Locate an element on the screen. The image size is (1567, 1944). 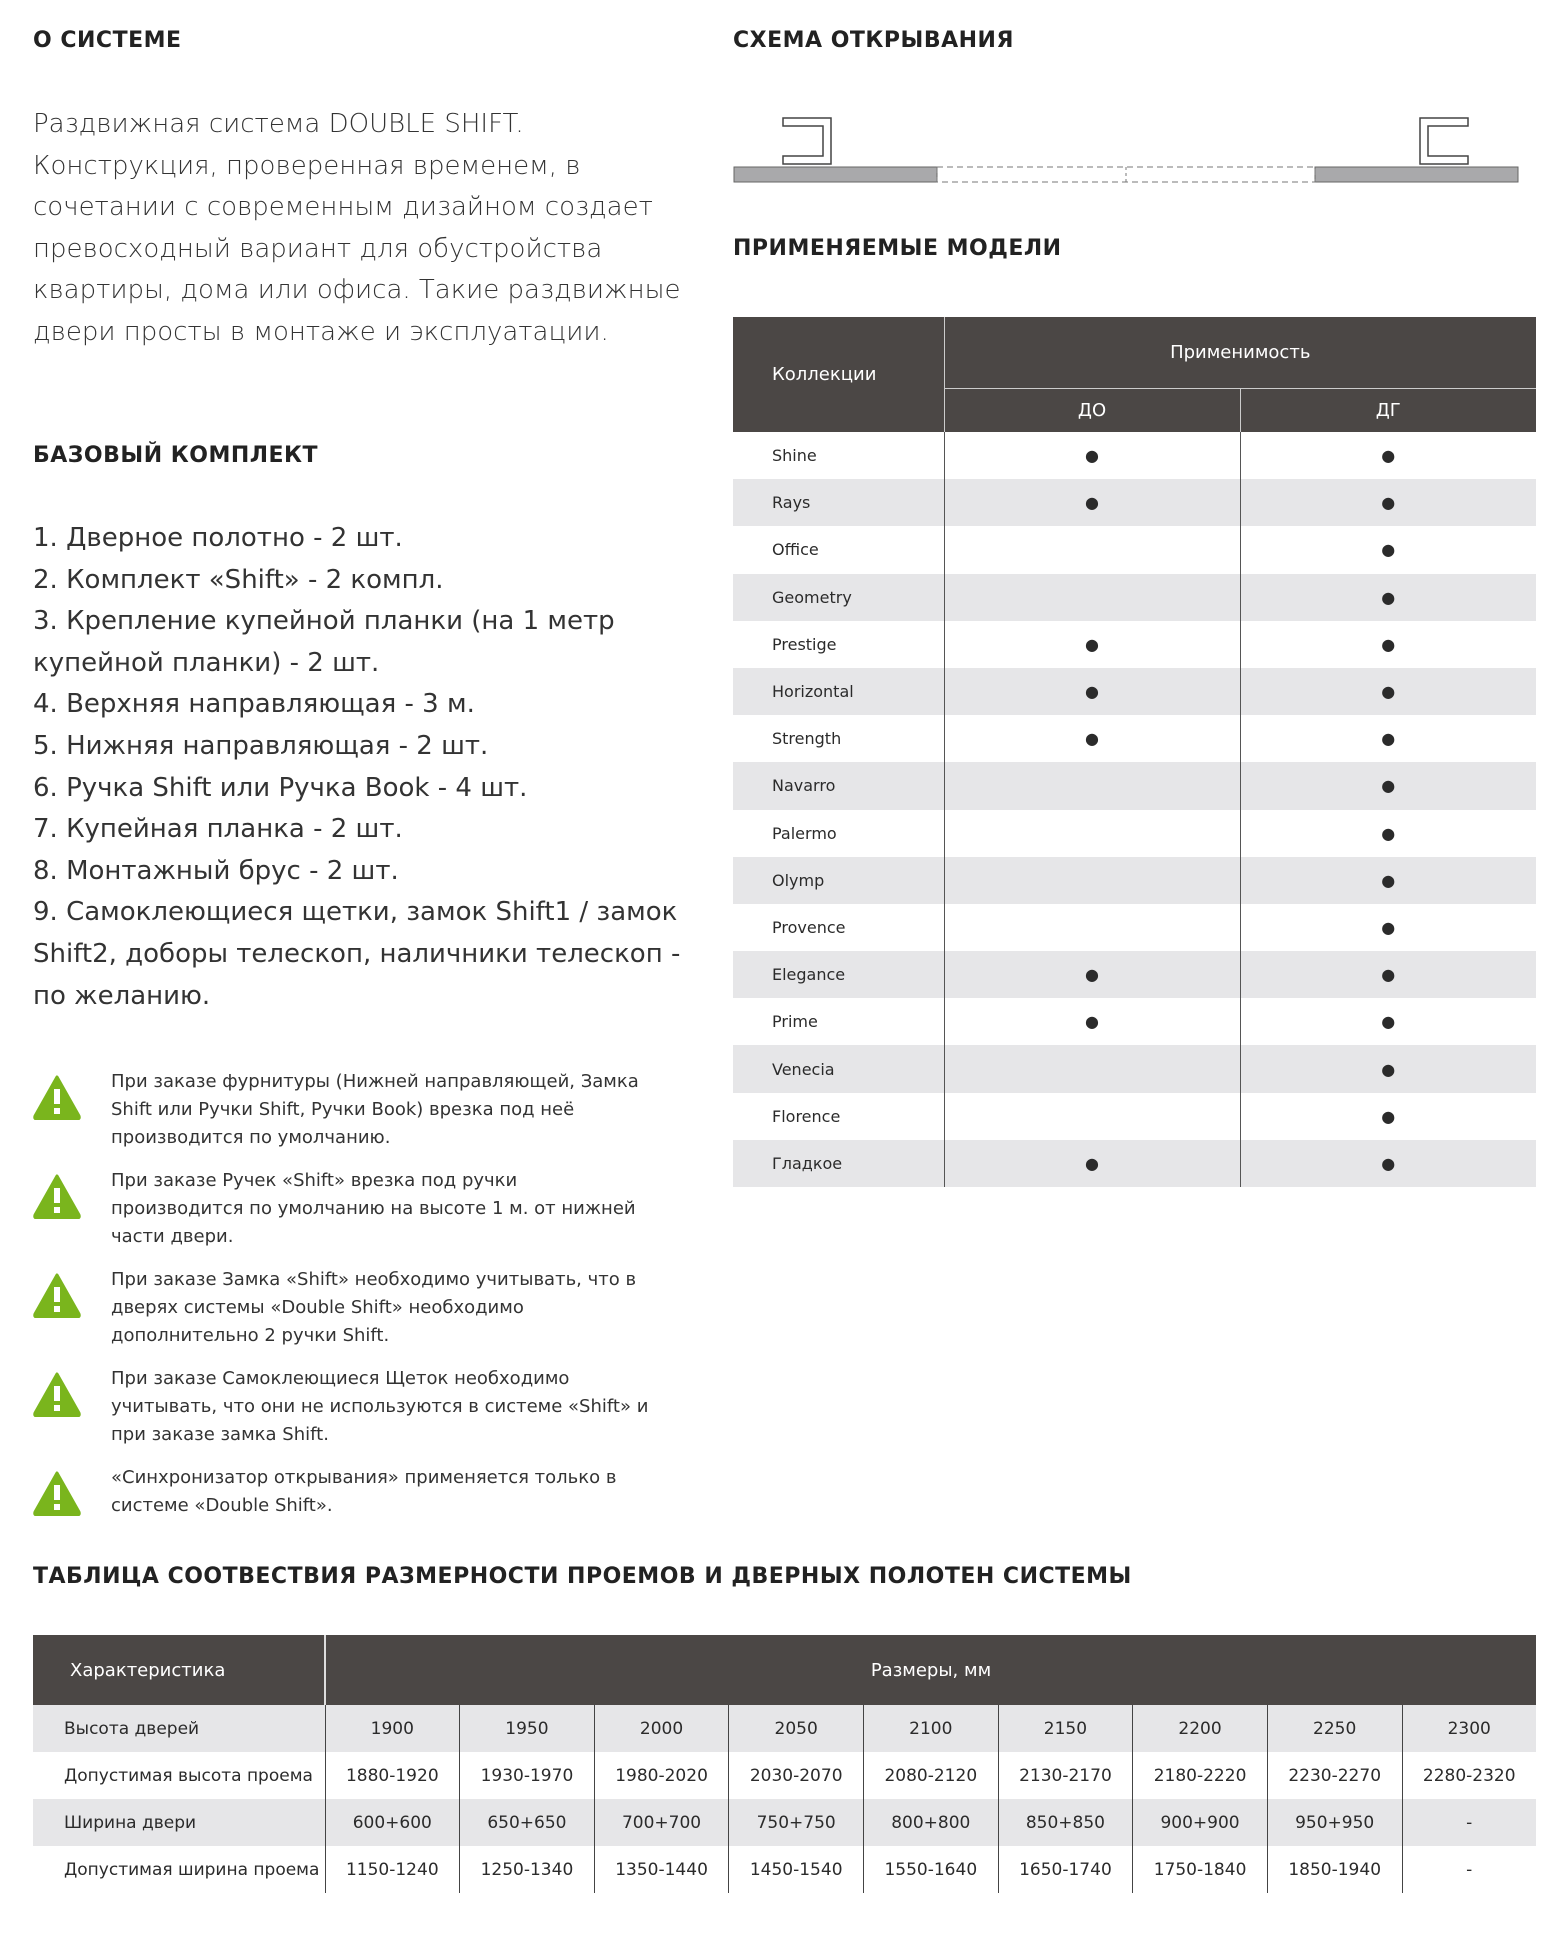
sizes-cell: 1900 is located at coordinates (392, 1728).